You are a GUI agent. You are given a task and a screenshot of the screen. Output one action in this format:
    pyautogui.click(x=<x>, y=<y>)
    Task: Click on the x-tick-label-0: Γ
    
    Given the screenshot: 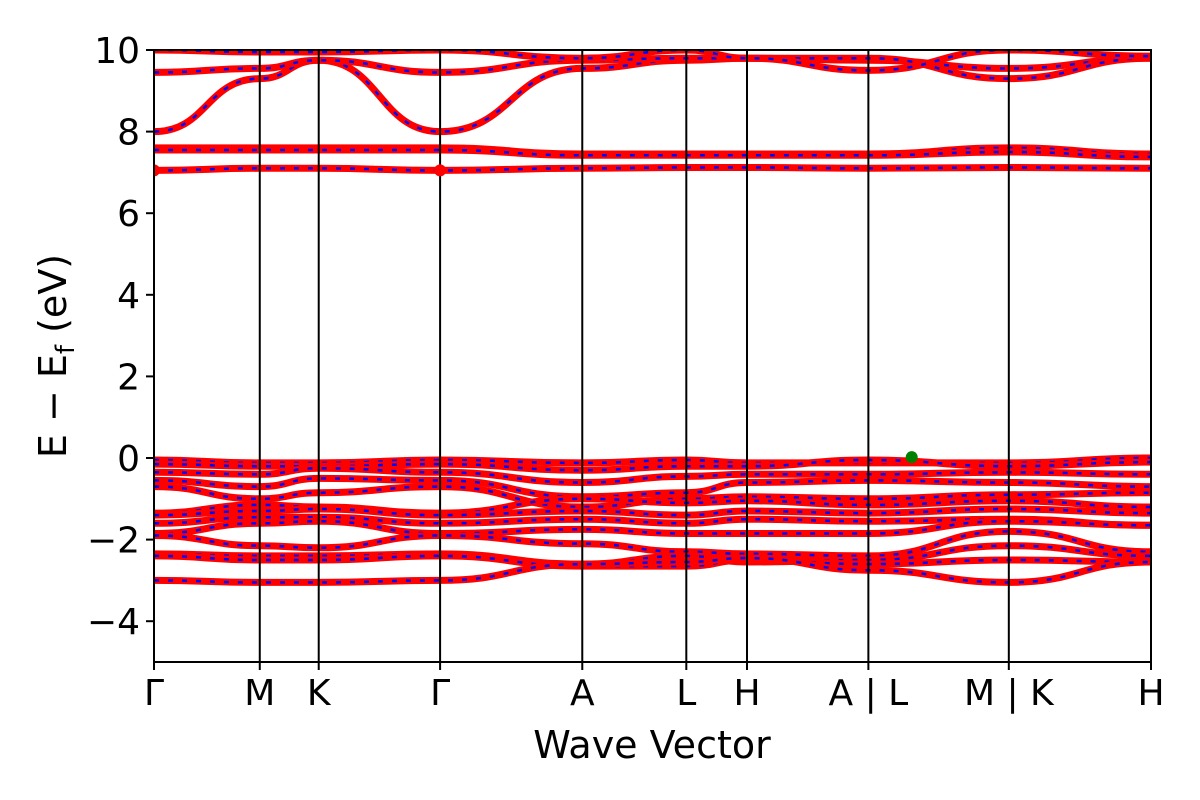 What is the action you would take?
    pyautogui.click(x=154, y=693)
    